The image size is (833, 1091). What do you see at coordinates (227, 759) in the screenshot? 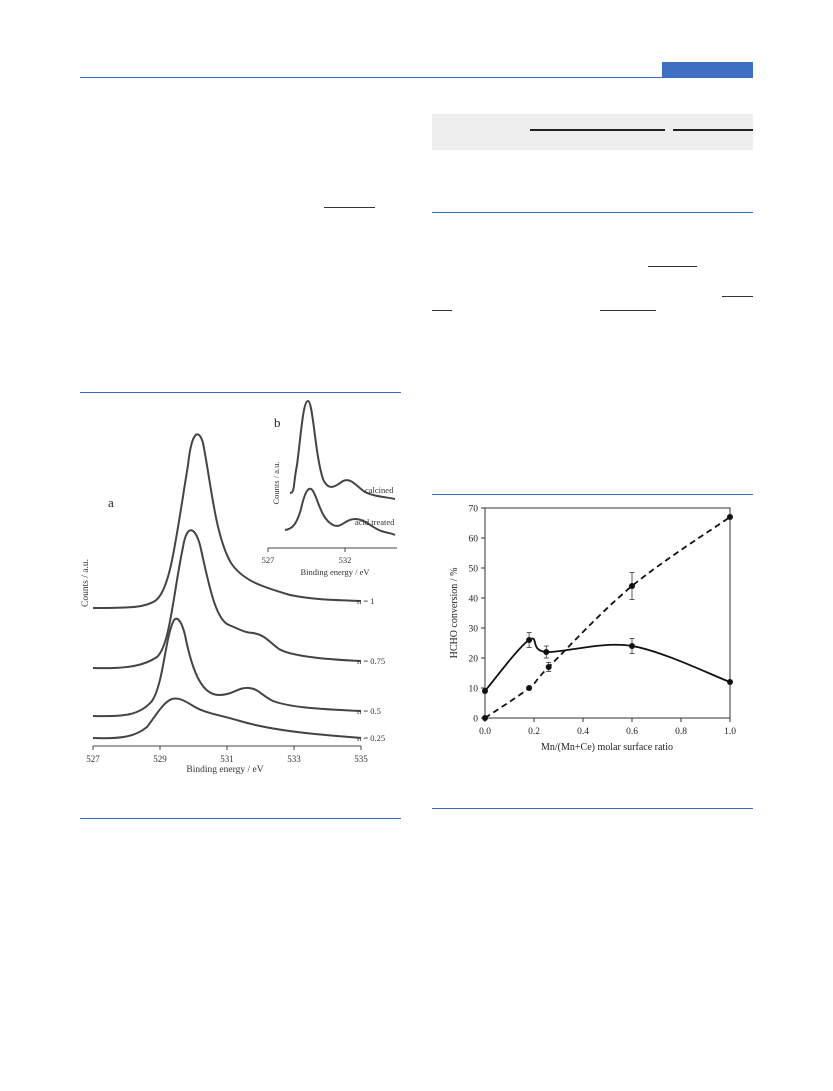
I see `xps-tick-label: 531` at bounding box center [227, 759].